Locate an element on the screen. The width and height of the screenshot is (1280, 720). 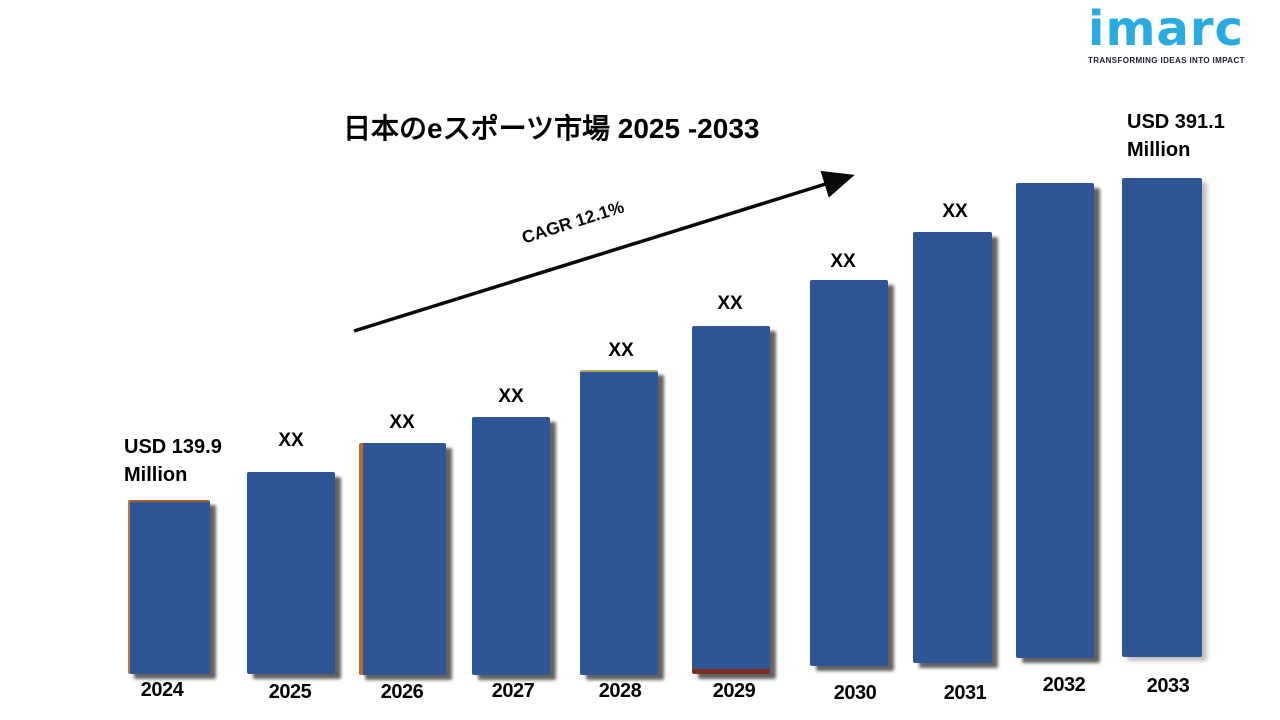
value-label-2028: XX is located at coordinates (621, 350).